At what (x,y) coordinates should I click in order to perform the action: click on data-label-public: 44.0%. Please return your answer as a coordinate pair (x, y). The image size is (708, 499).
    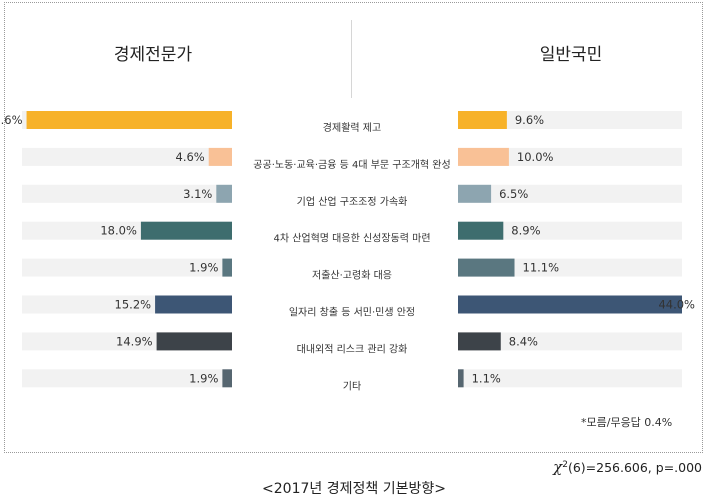
    Looking at the image, I should click on (676, 305).